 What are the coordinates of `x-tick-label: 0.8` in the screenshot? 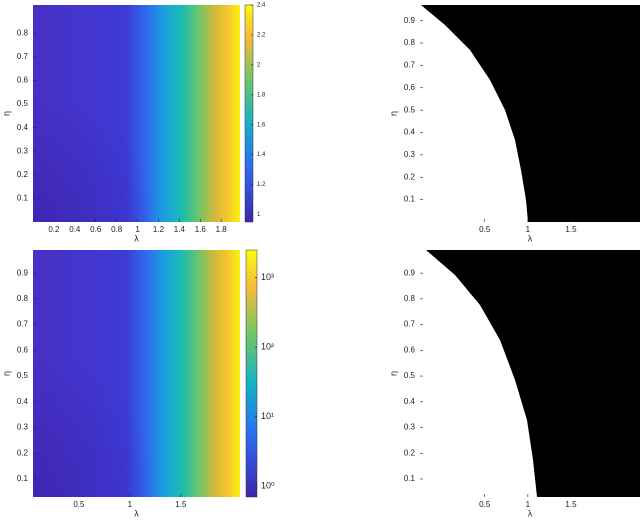 It's located at (117, 229).